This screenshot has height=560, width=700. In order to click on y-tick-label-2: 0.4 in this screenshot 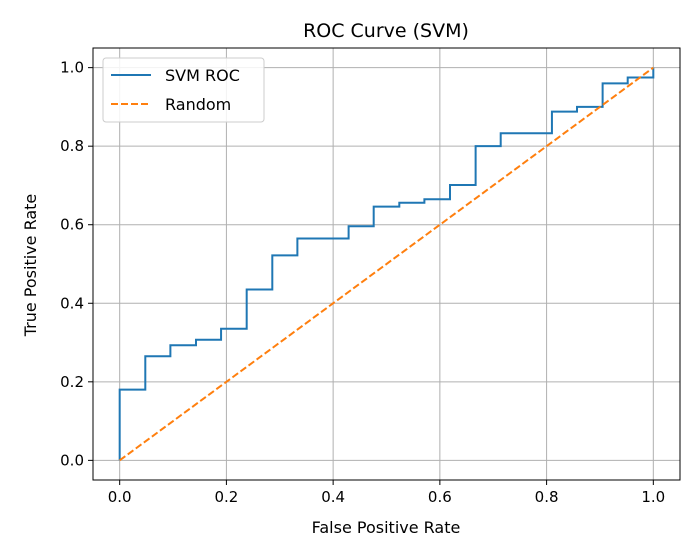, I will do `click(72, 303)`.